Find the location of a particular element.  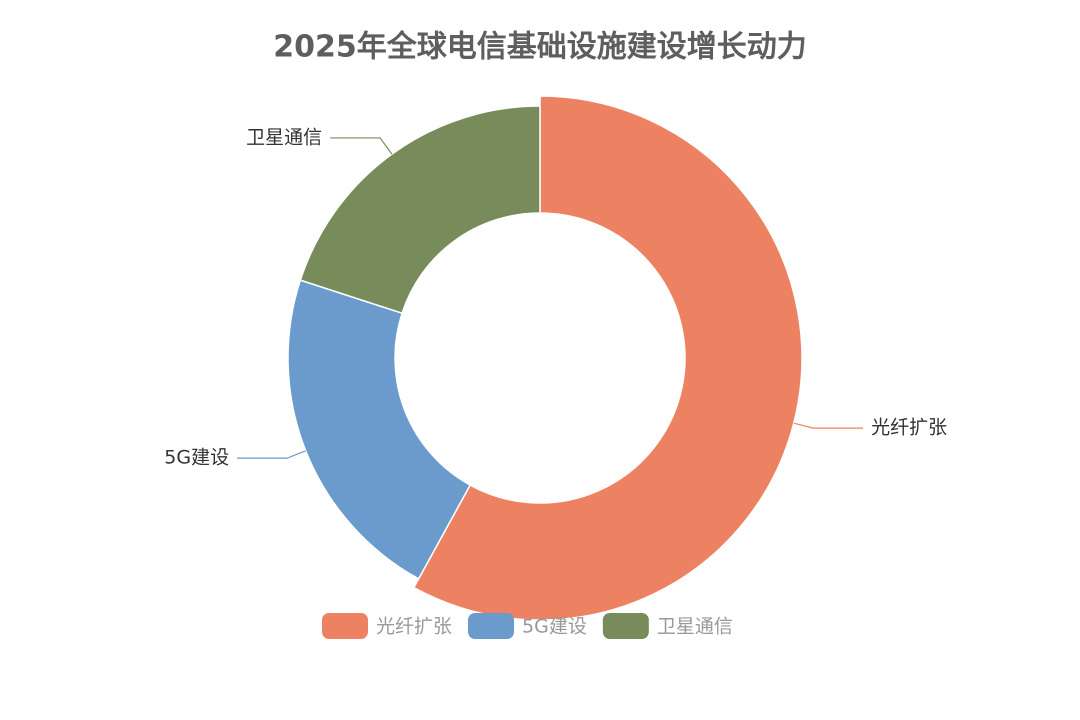

data-label: 卫星通信 is located at coordinates (284, 137).